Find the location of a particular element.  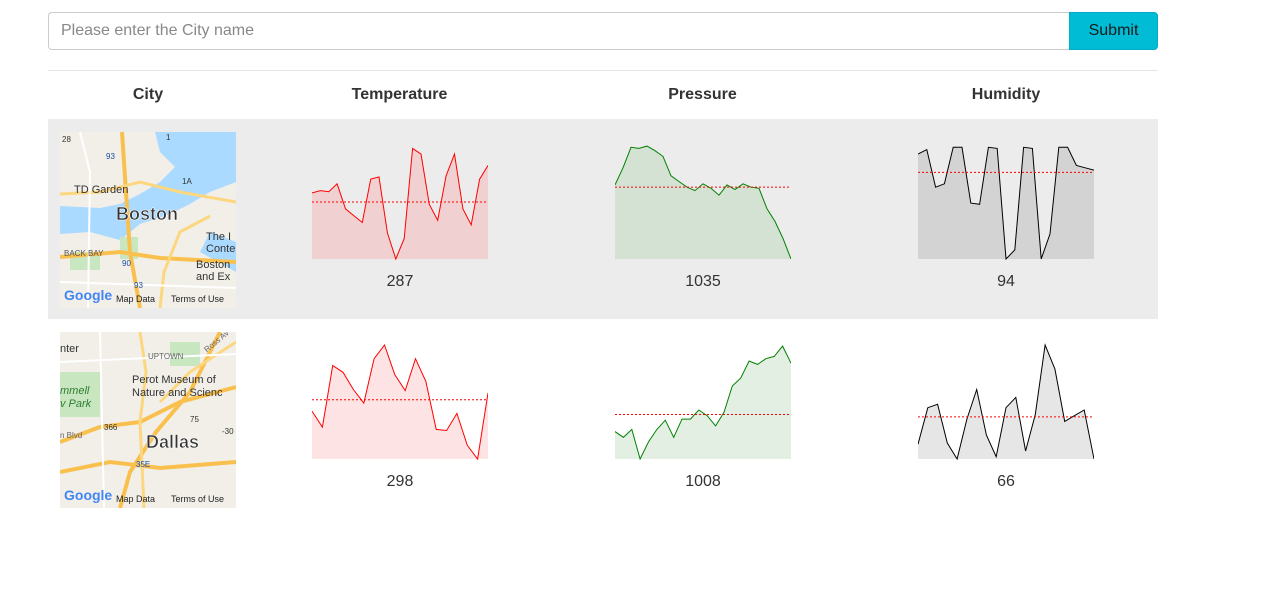

humidity-value: 66 is located at coordinates (1006, 481).